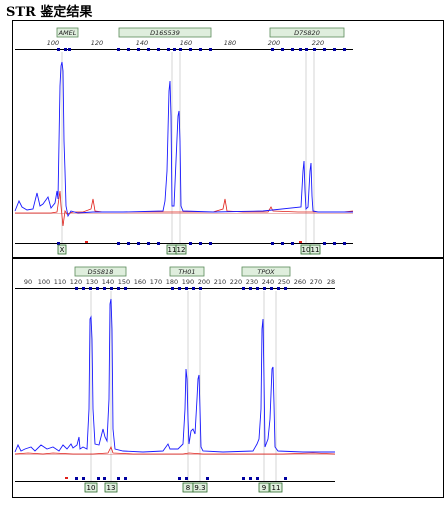  I want to click on allele-call-9-3: 9.3, so click(200, 487).